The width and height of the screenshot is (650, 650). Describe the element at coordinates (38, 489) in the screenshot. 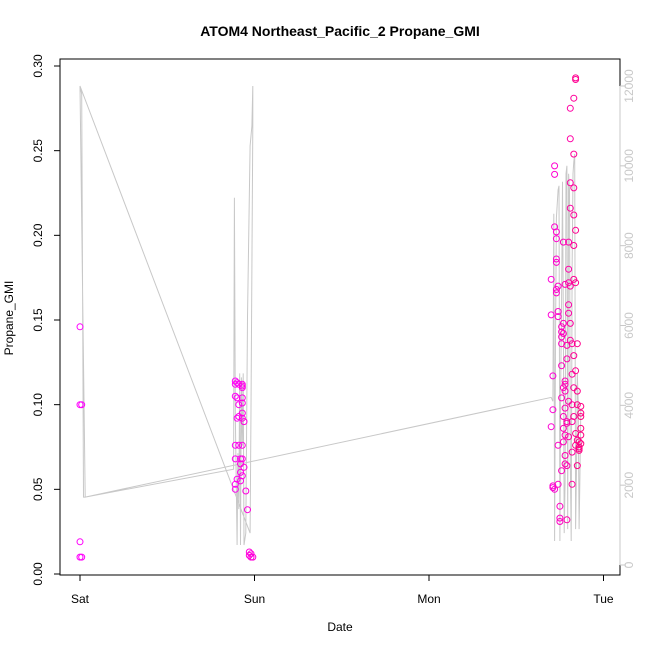

I see `y-tick-label: 0.05` at that location.